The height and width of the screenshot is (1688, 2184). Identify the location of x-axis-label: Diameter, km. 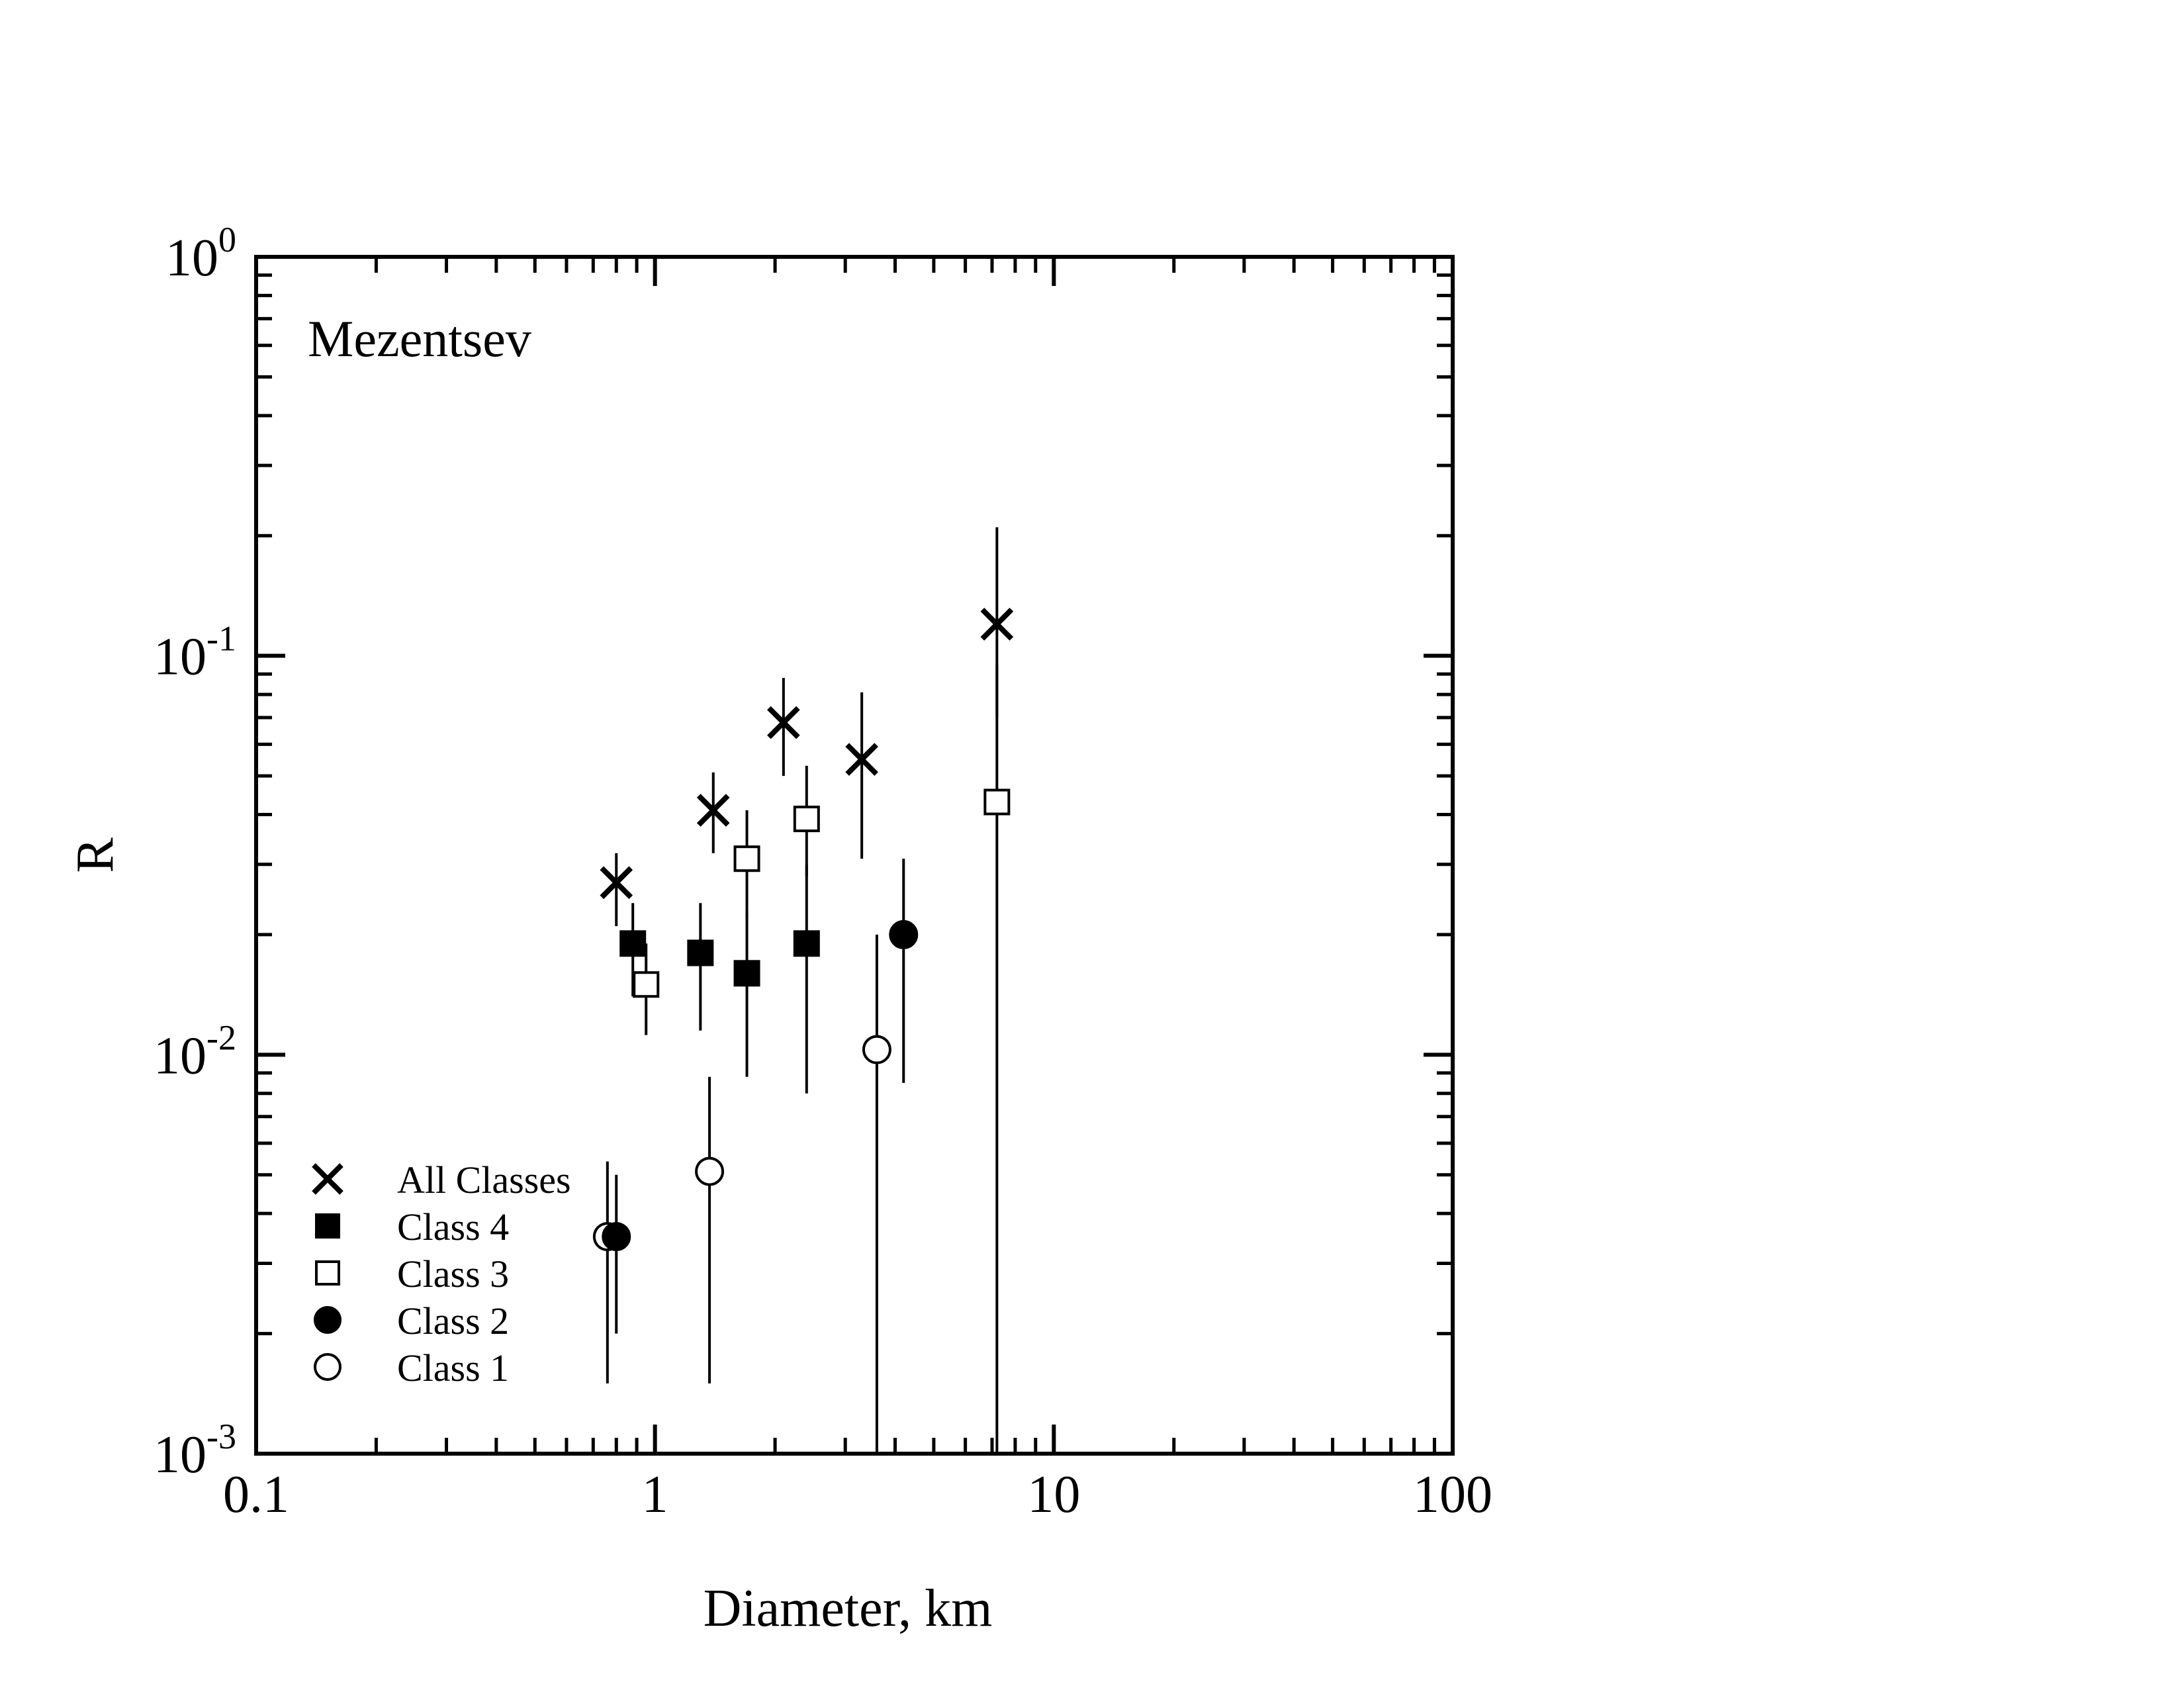
(849, 1608).